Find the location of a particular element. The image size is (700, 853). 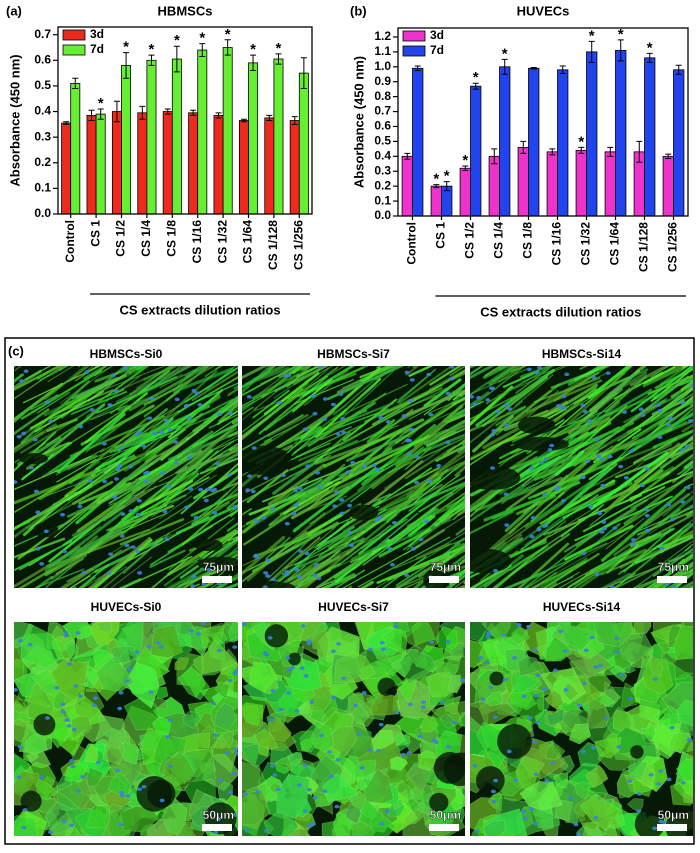

image-title: HBMSCs-Si0 is located at coordinates (126, 354).